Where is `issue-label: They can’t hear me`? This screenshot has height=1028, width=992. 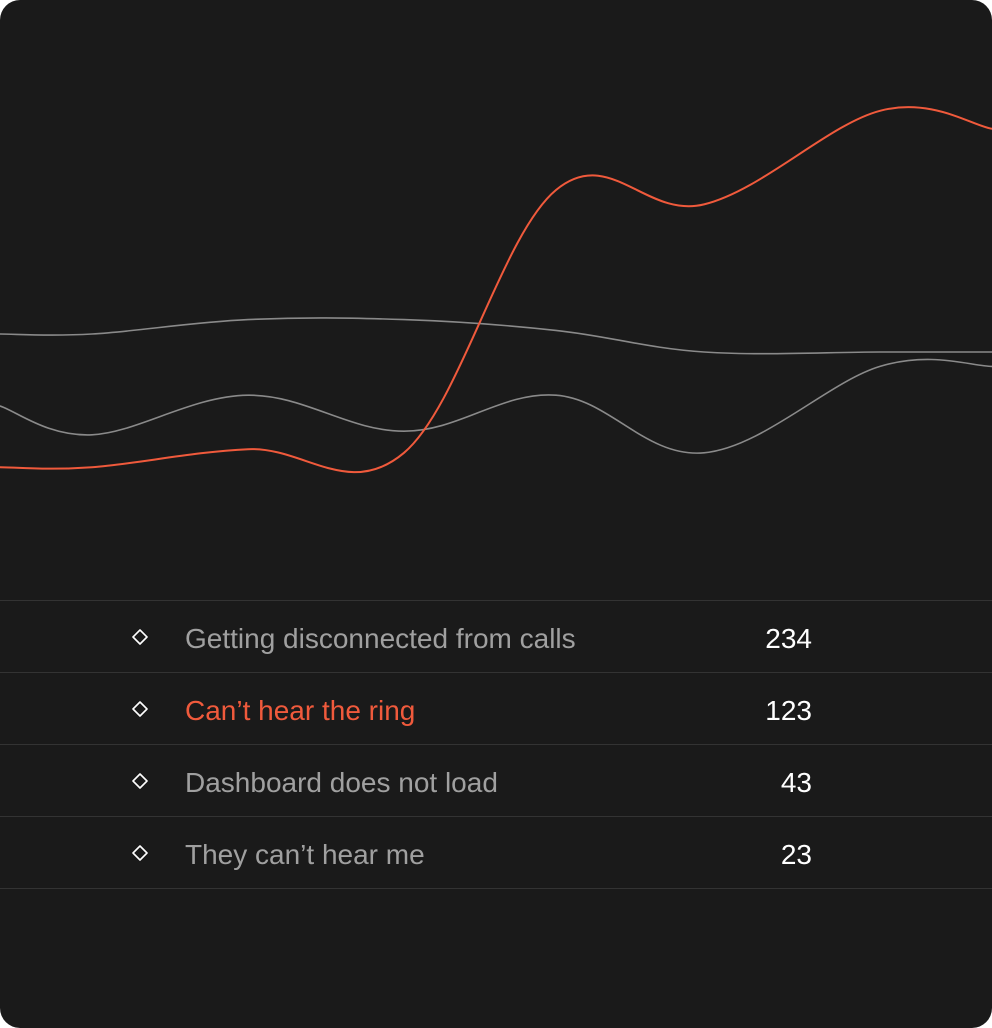 issue-label: They can’t hear me is located at coordinates (305, 854).